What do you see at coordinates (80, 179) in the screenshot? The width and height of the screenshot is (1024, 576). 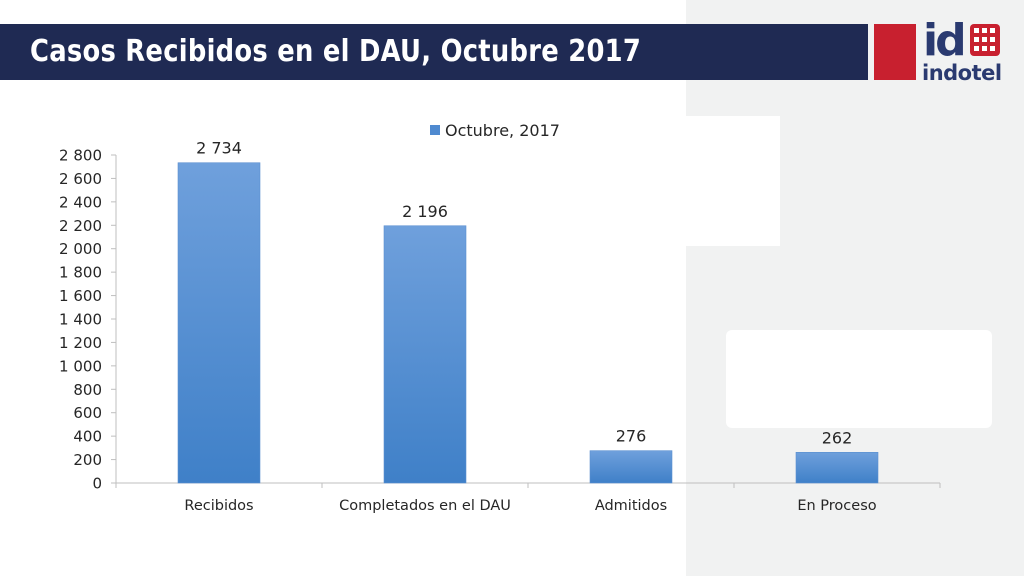 I see `y-tick-label: 2 600` at bounding box center [80, 179].